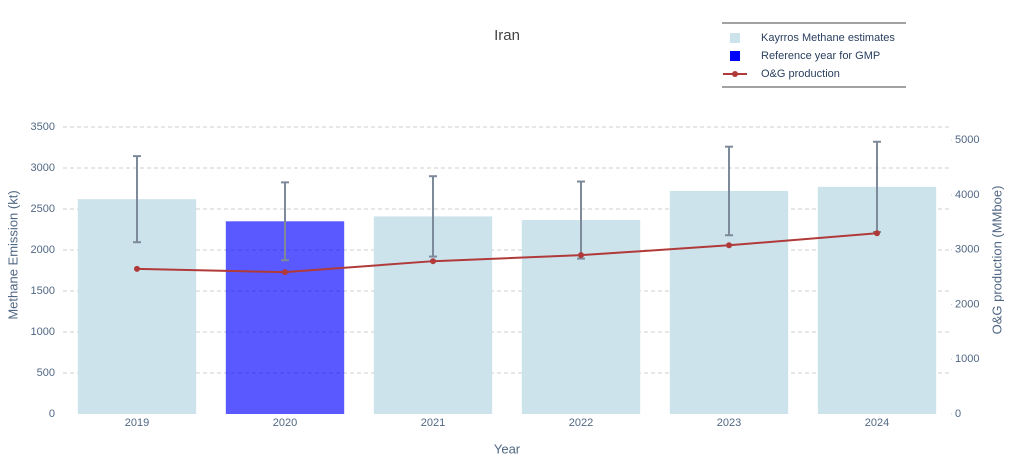 The height and width of the screenshot is (466, 1024). What do you see at coordinates (46, 373) in the screenshot?
I see `y-tick-label: 500` at bounding box center [46, 373].